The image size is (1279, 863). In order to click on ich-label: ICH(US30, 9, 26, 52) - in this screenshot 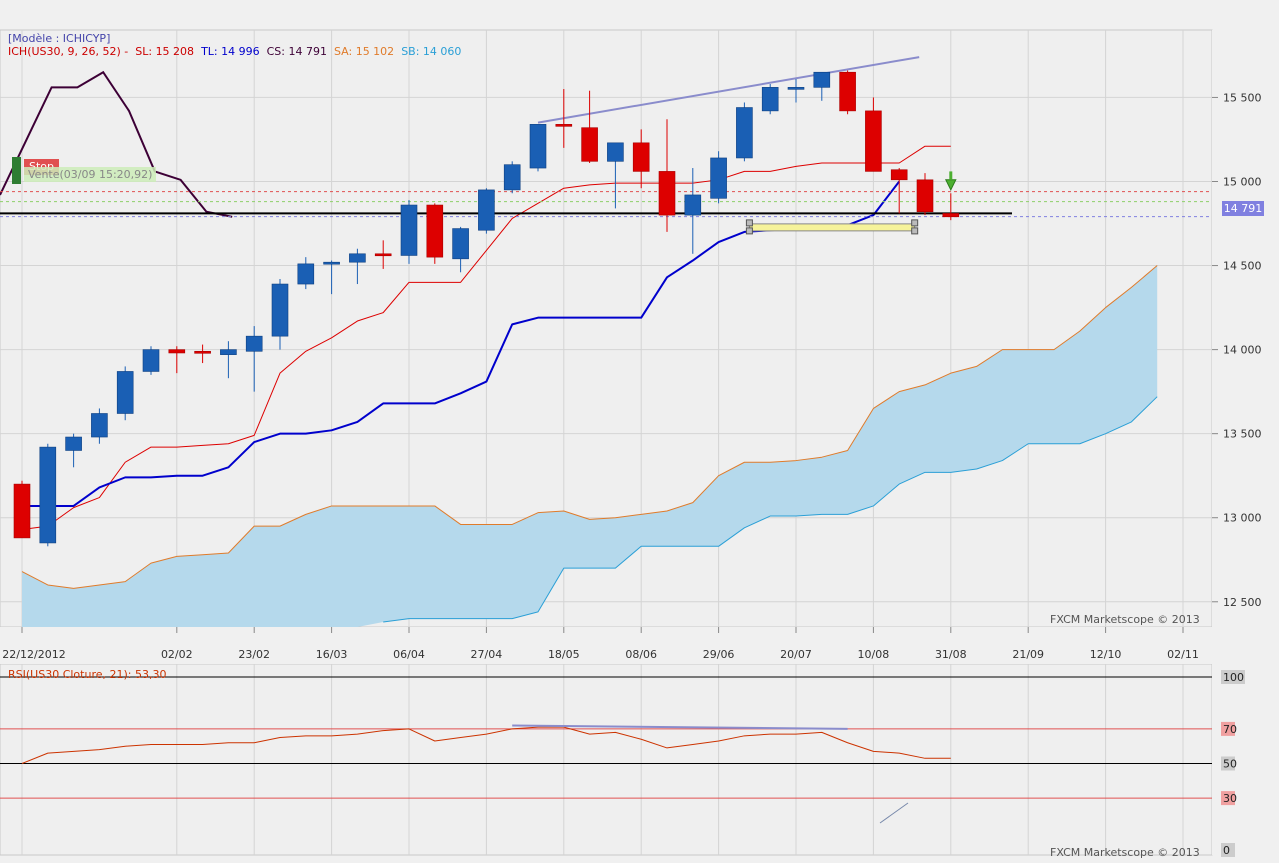, I will do `click(68, 51)`.